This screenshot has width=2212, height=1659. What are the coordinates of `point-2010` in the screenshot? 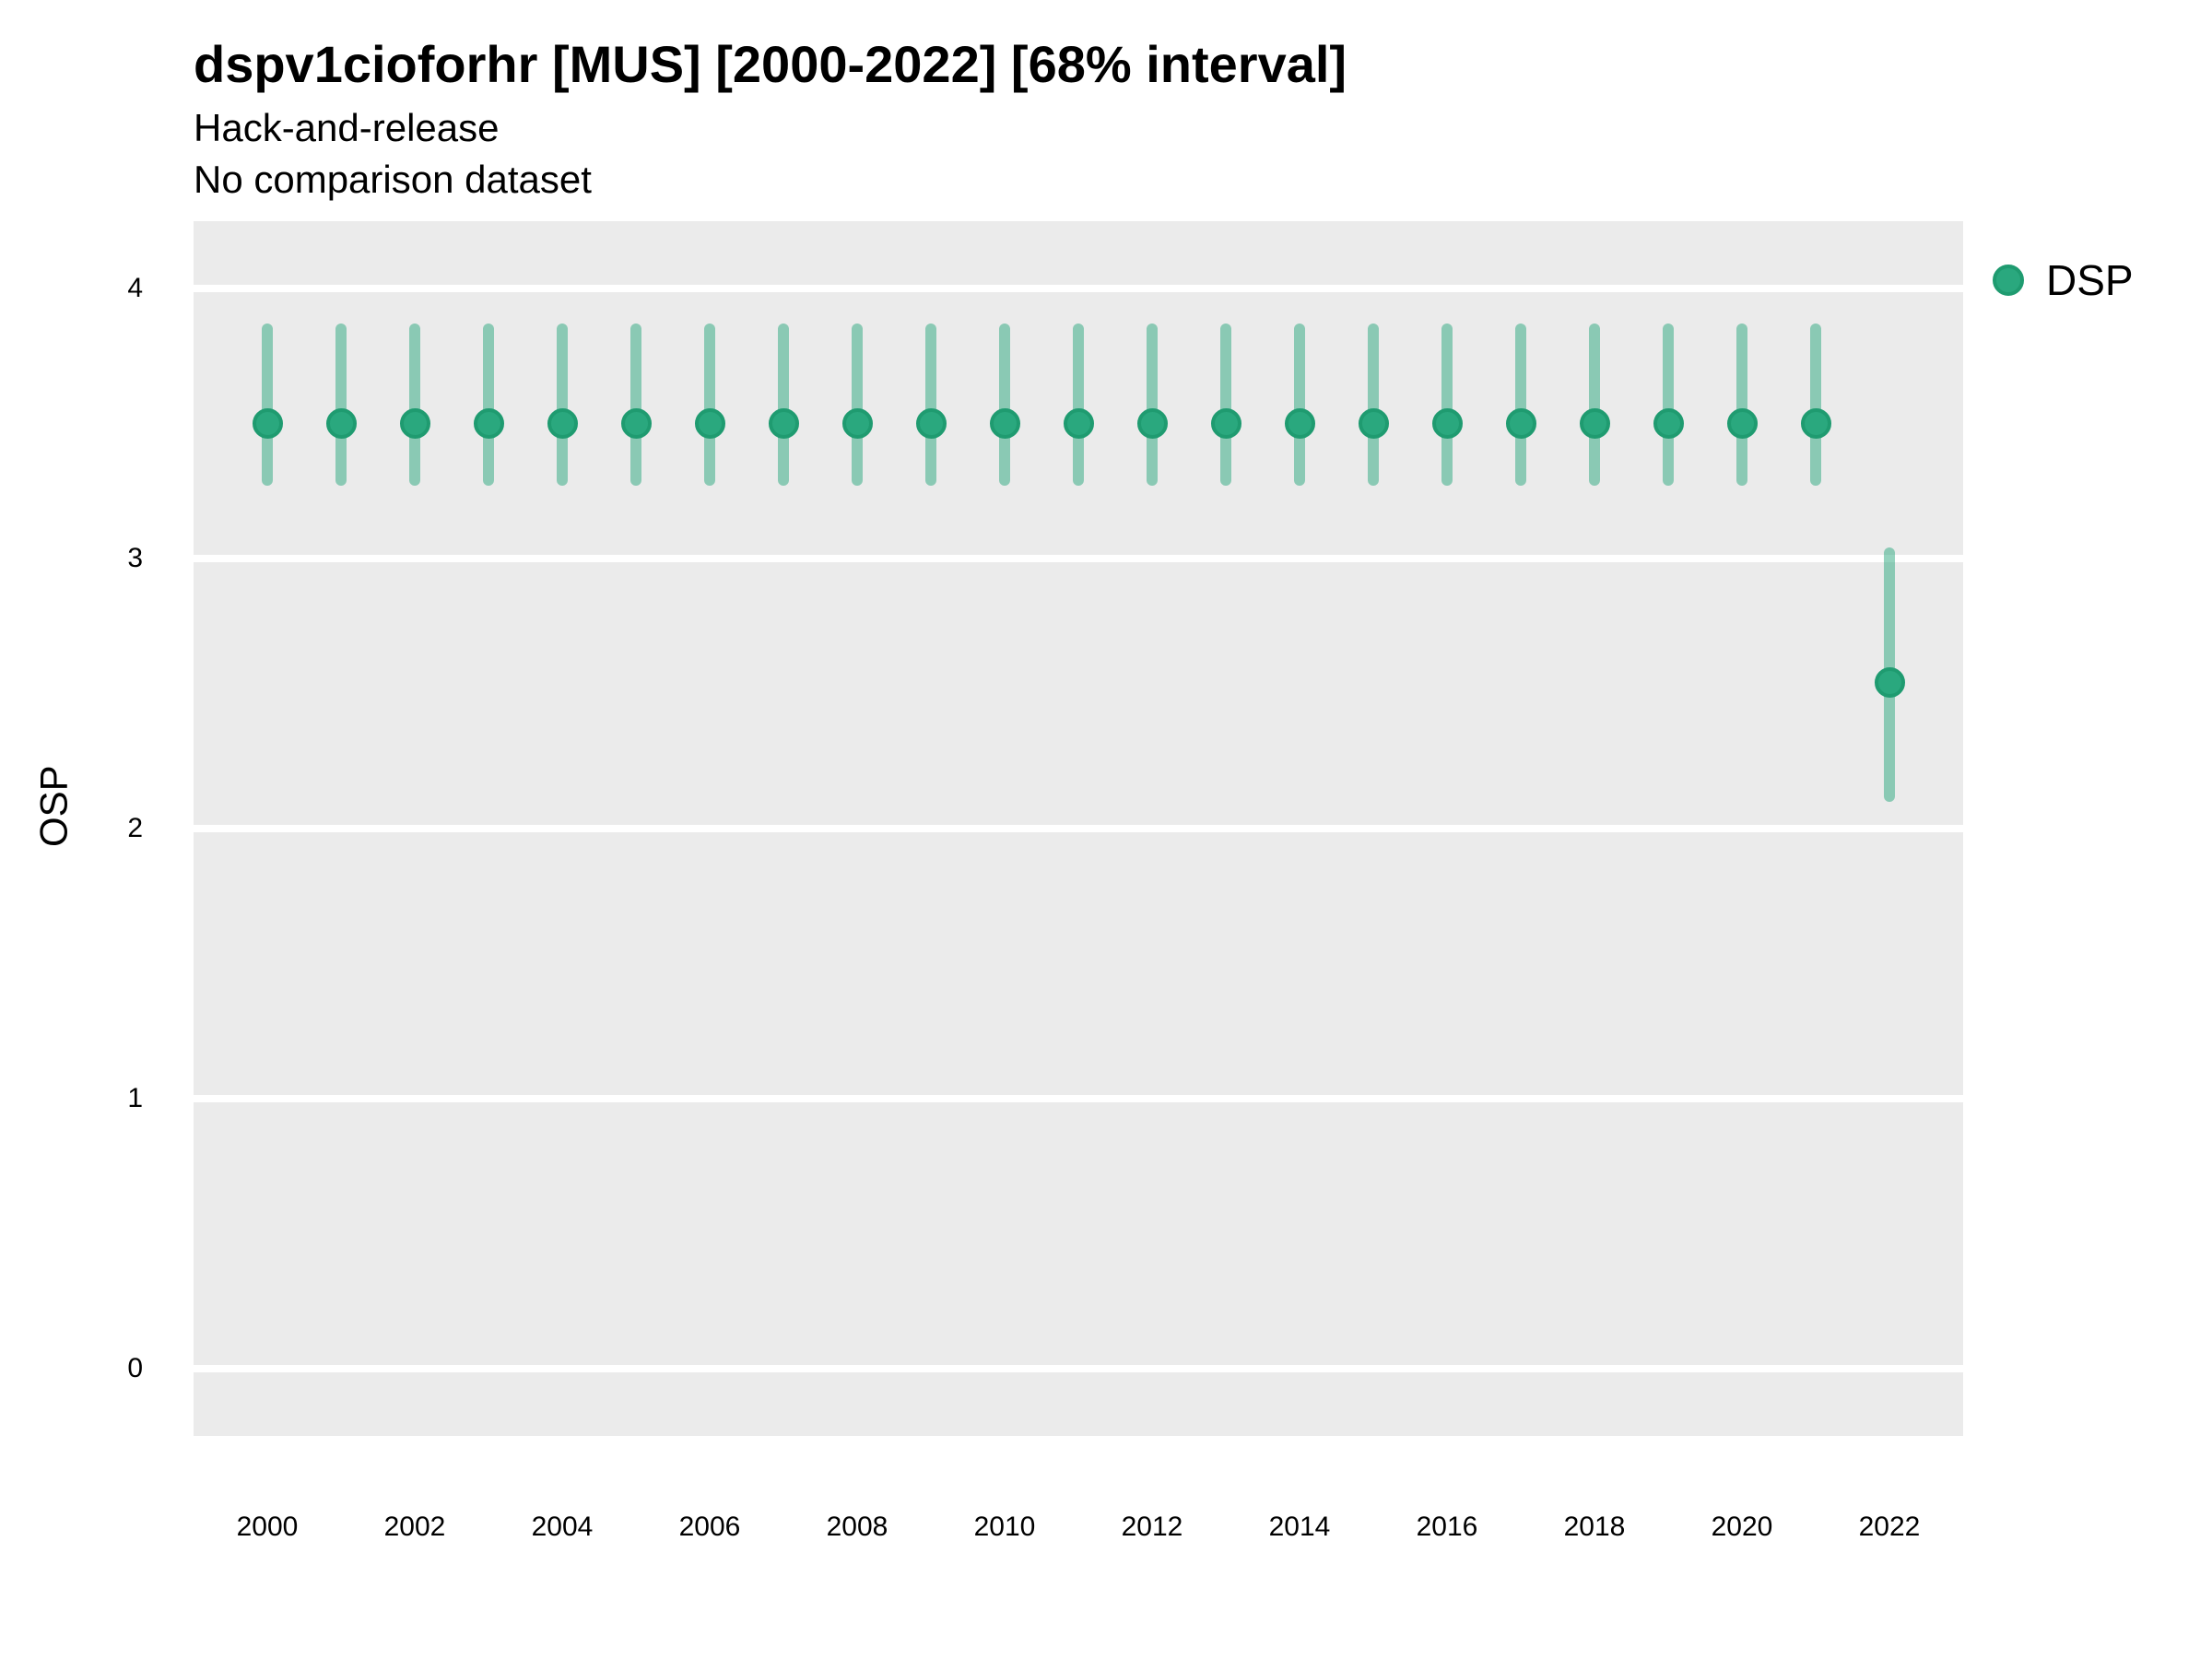 It's located at (1004, 424).